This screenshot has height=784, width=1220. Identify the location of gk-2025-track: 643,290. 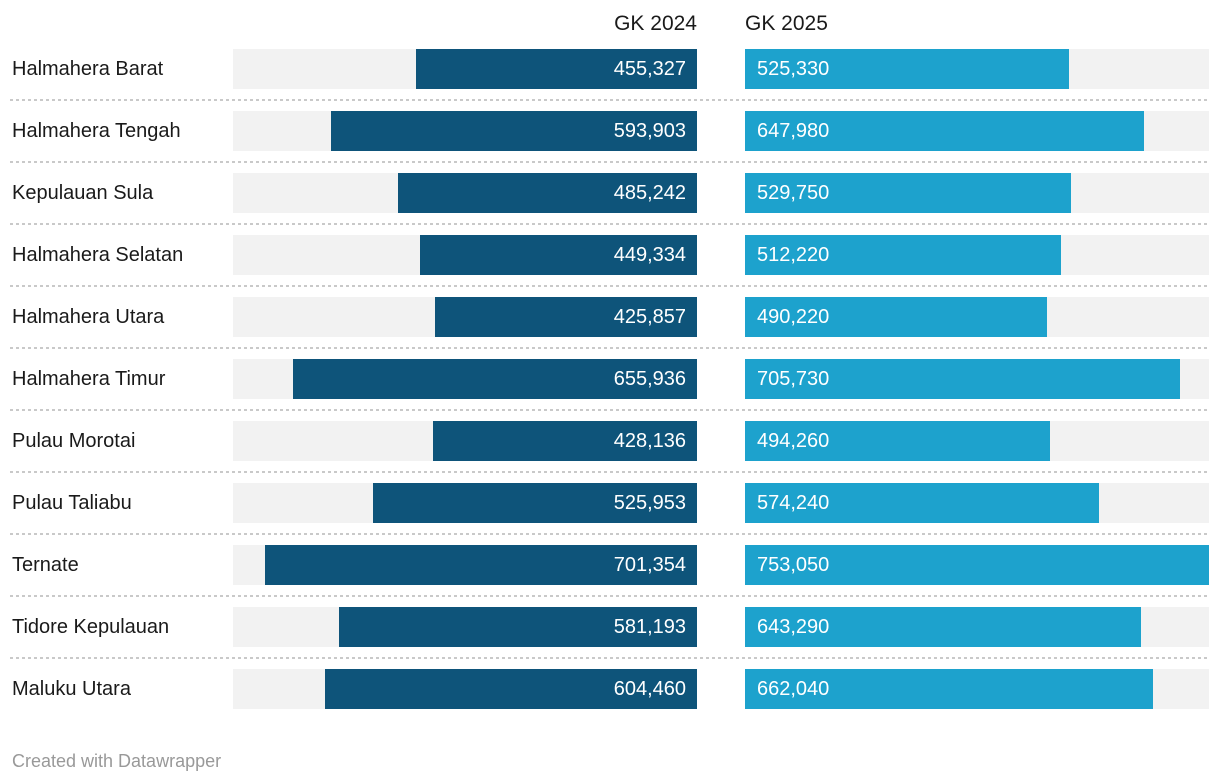
(977, 627).